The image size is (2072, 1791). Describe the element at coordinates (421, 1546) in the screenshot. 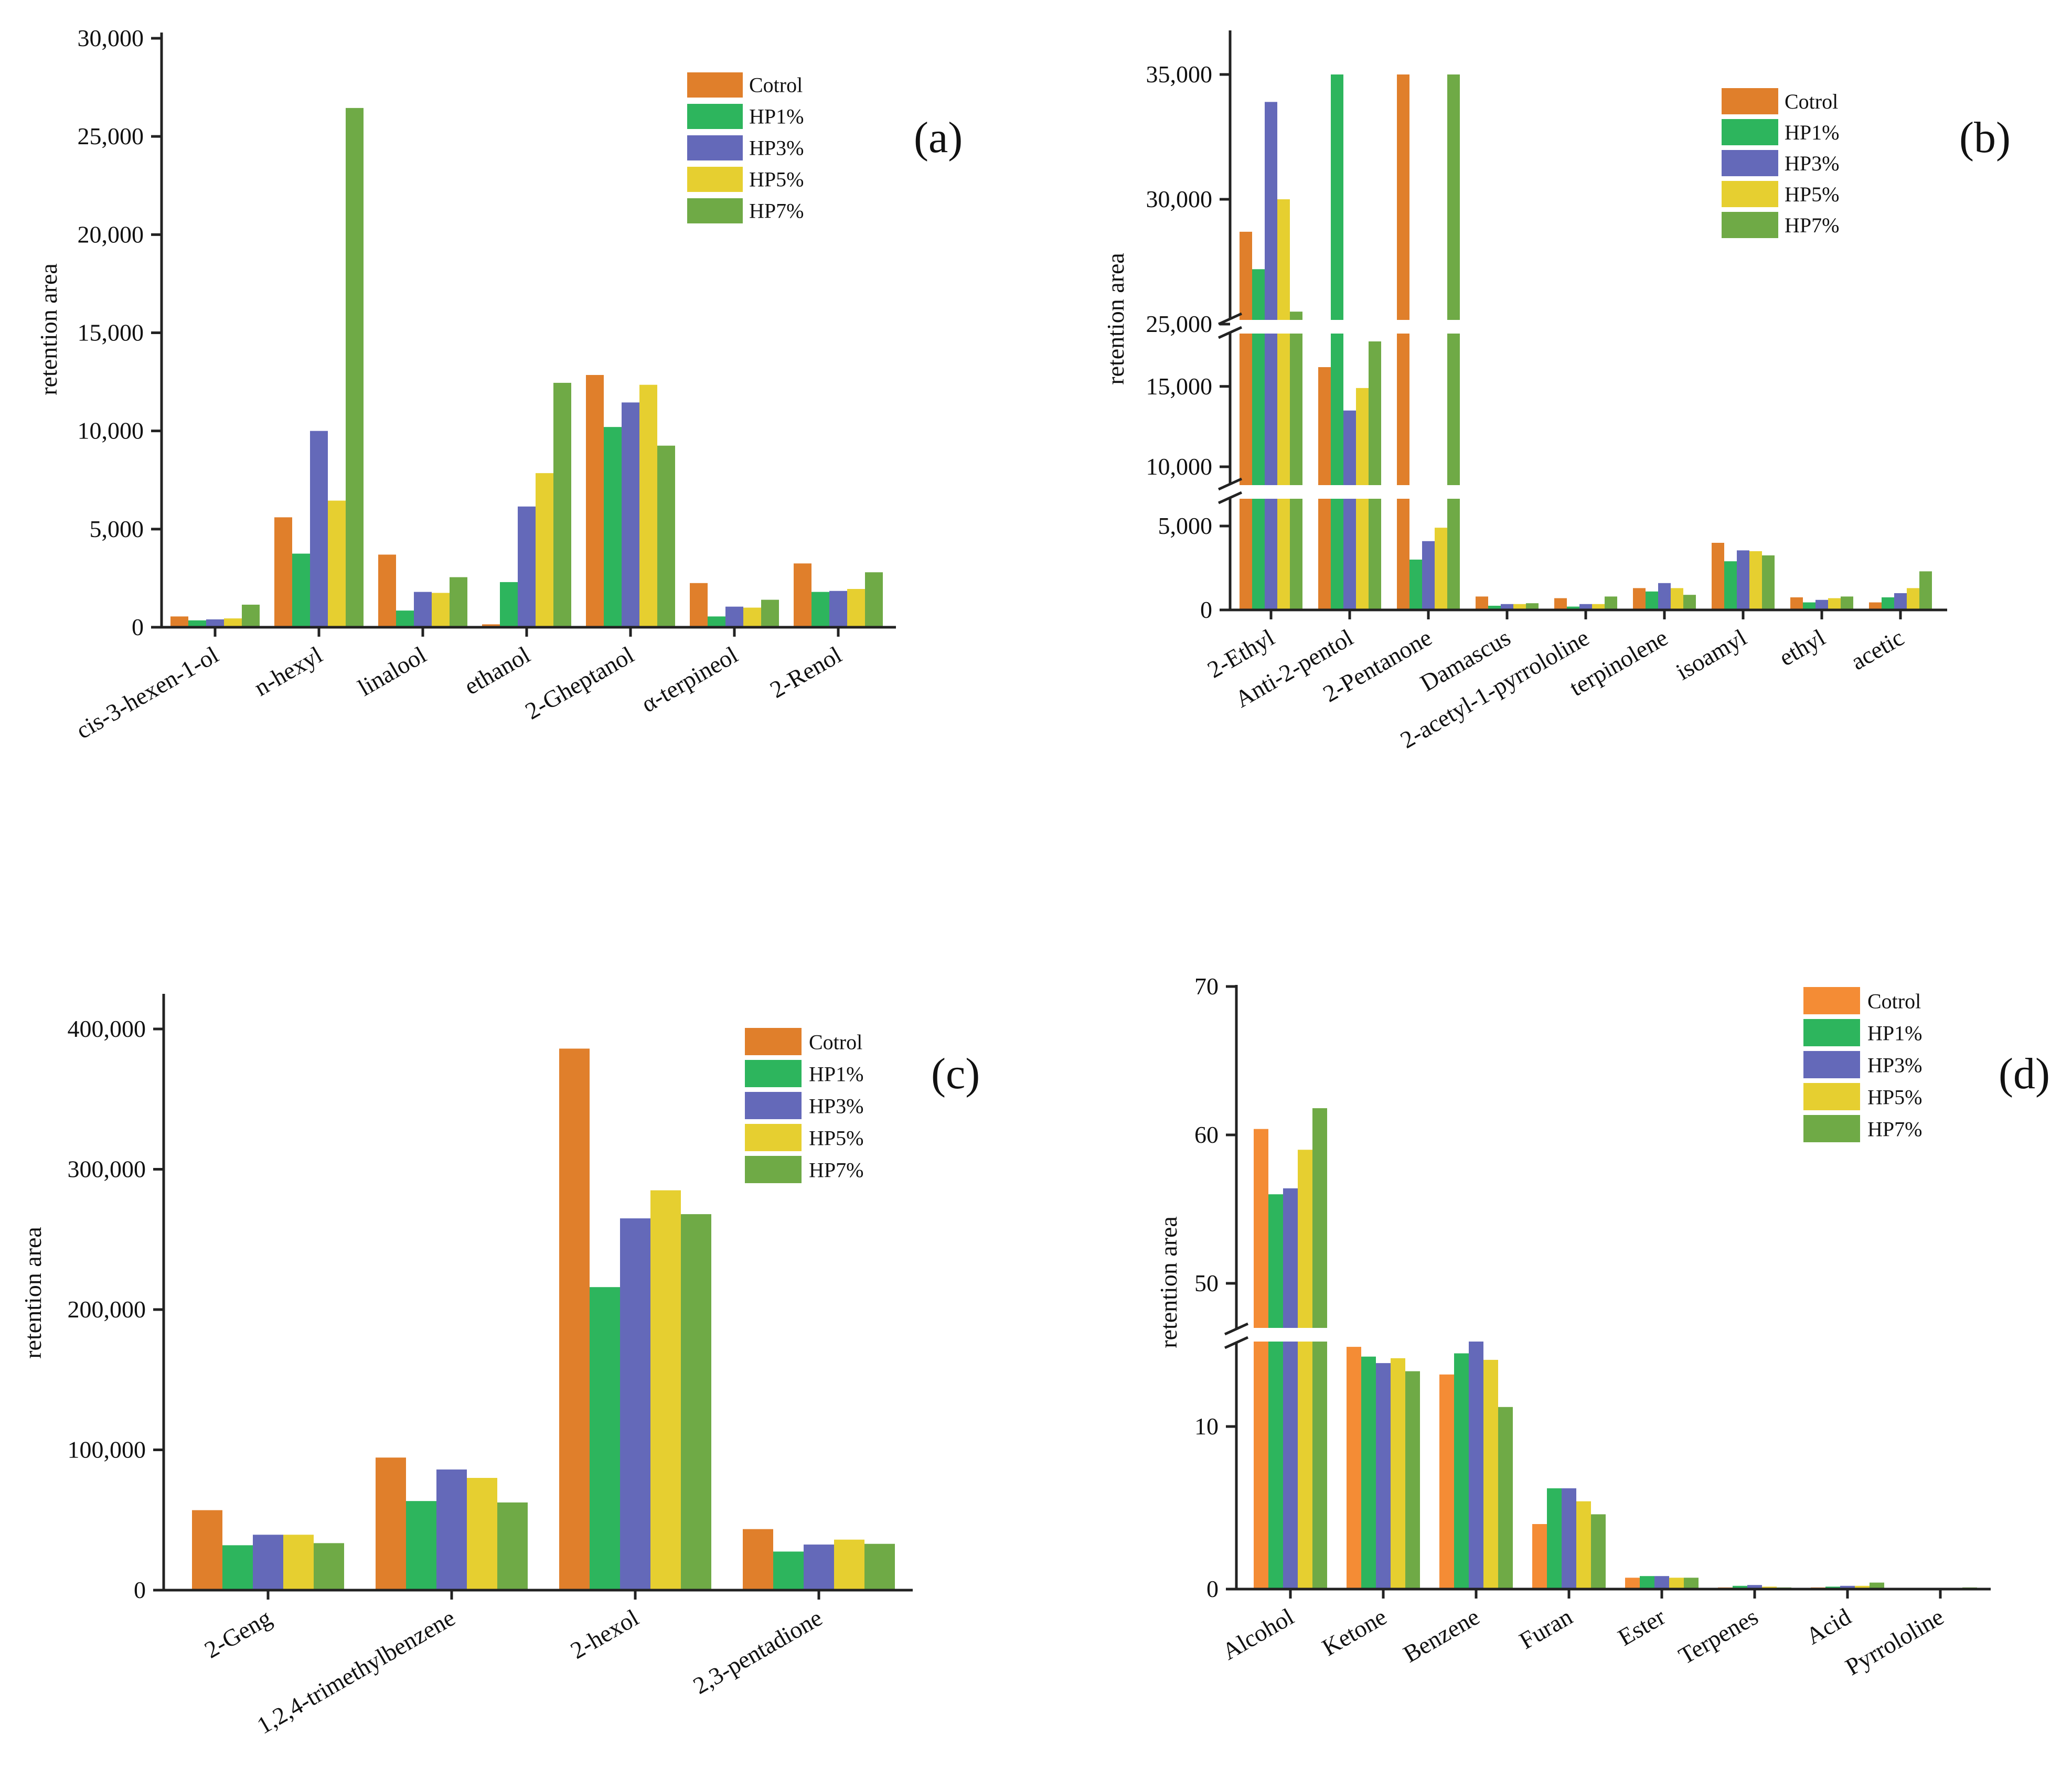

I see `bar-c-1-2-4-trimethylbenzene-hp1pct` at that location.